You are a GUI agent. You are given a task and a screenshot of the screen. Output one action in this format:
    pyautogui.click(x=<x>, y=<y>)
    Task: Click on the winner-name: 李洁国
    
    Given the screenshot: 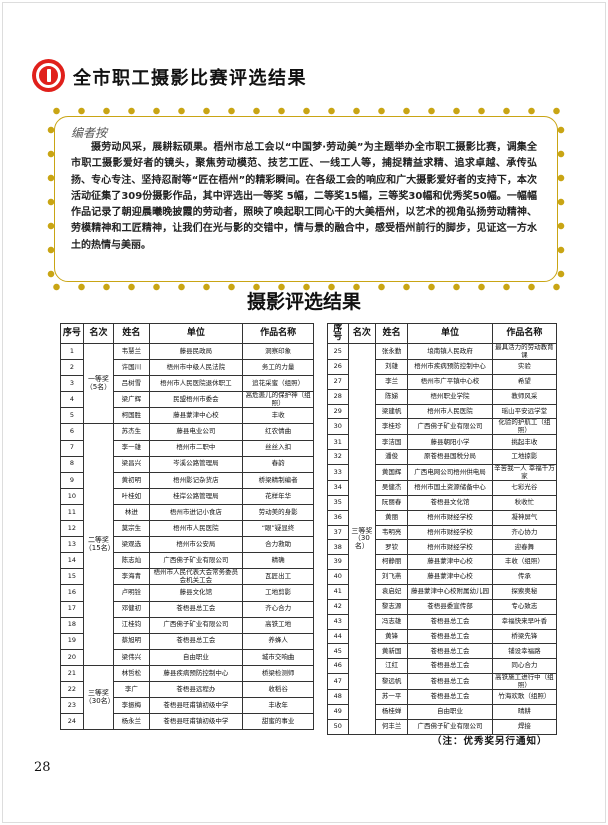 What is the action you would take?
    pyautogui.click(x=392, y=442)
    